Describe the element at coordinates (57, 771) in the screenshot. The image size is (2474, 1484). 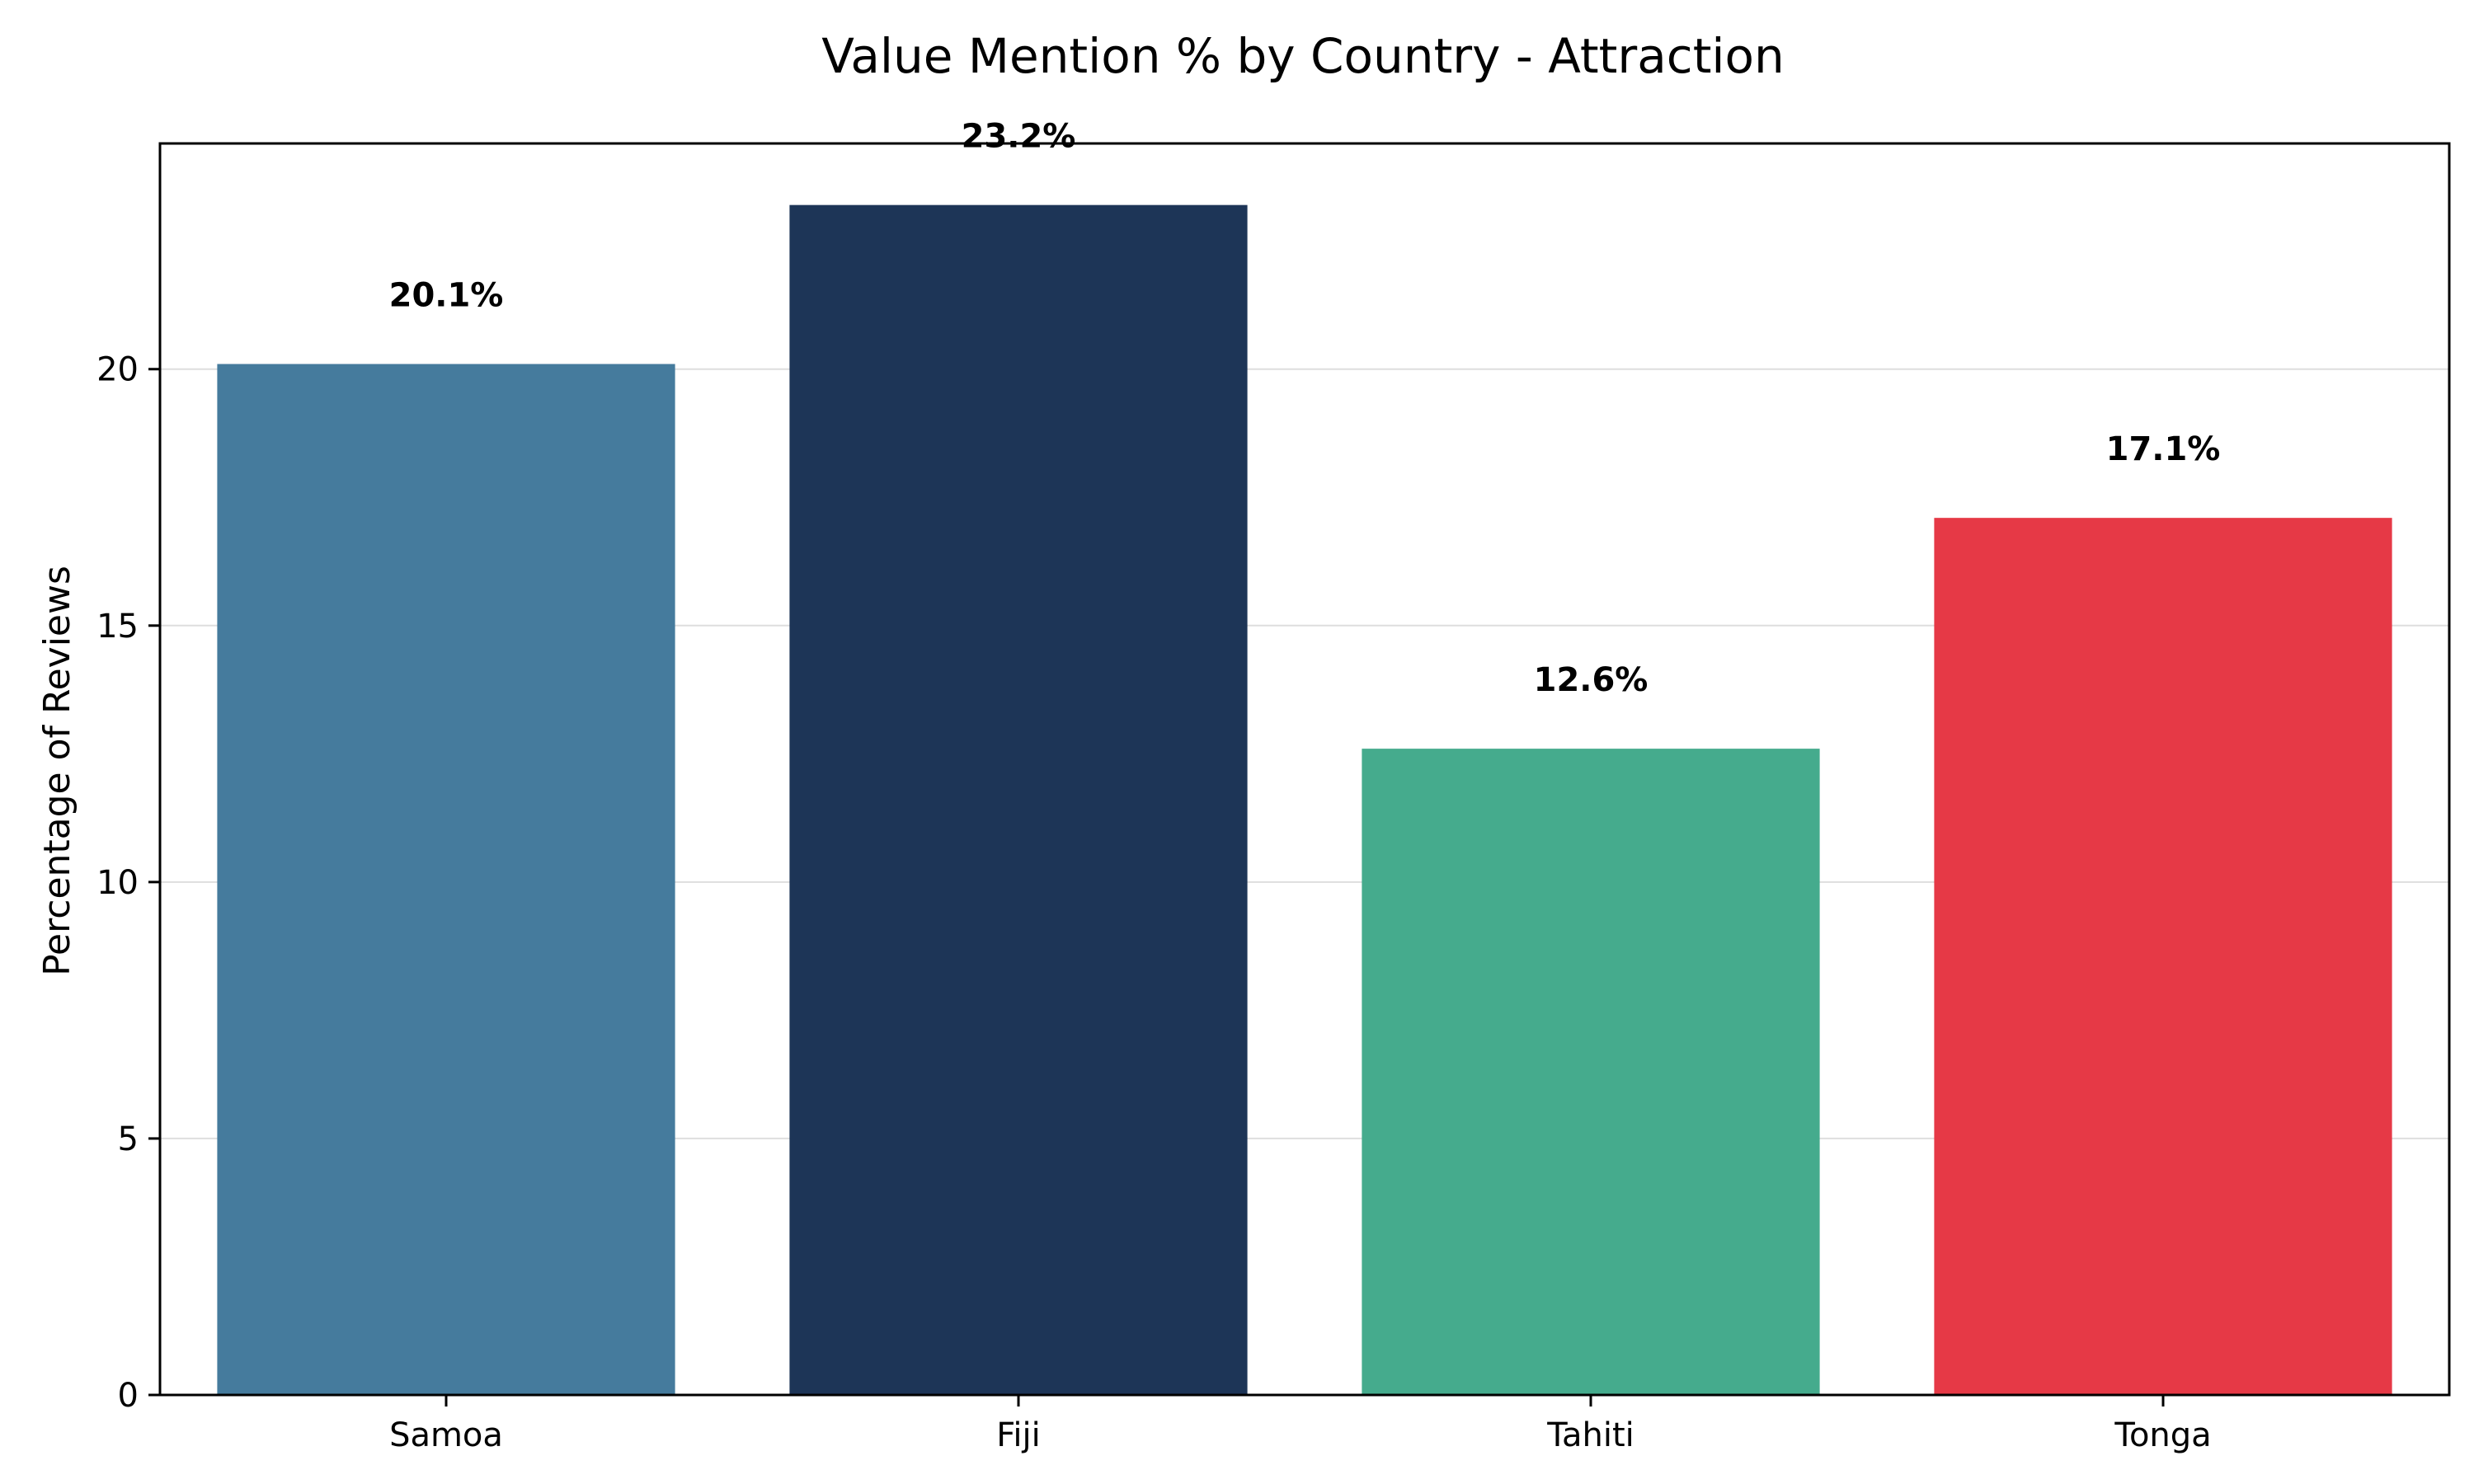
I see `y-axis-label: Percentage of Reviews` at that location.